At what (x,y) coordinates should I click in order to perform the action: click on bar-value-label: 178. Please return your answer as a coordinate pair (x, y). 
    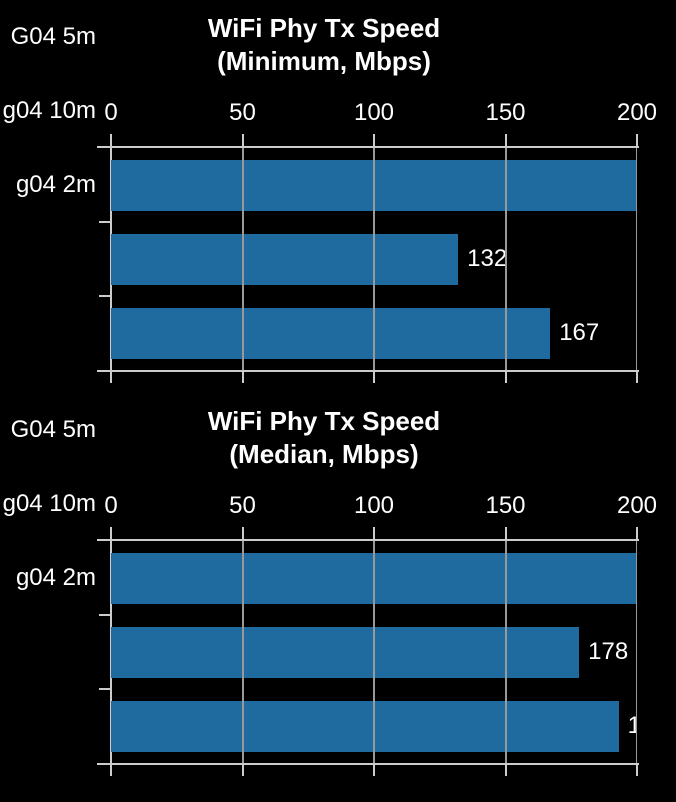
    Looking at the image, I should click on (608, 651).